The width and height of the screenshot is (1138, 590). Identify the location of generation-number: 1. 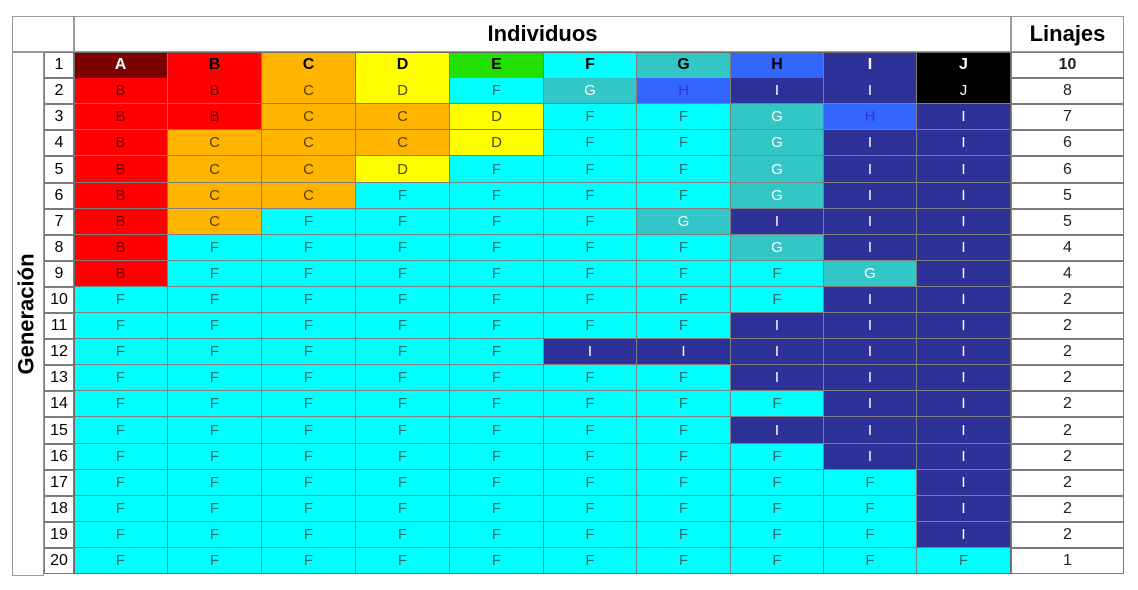
(59, 65).